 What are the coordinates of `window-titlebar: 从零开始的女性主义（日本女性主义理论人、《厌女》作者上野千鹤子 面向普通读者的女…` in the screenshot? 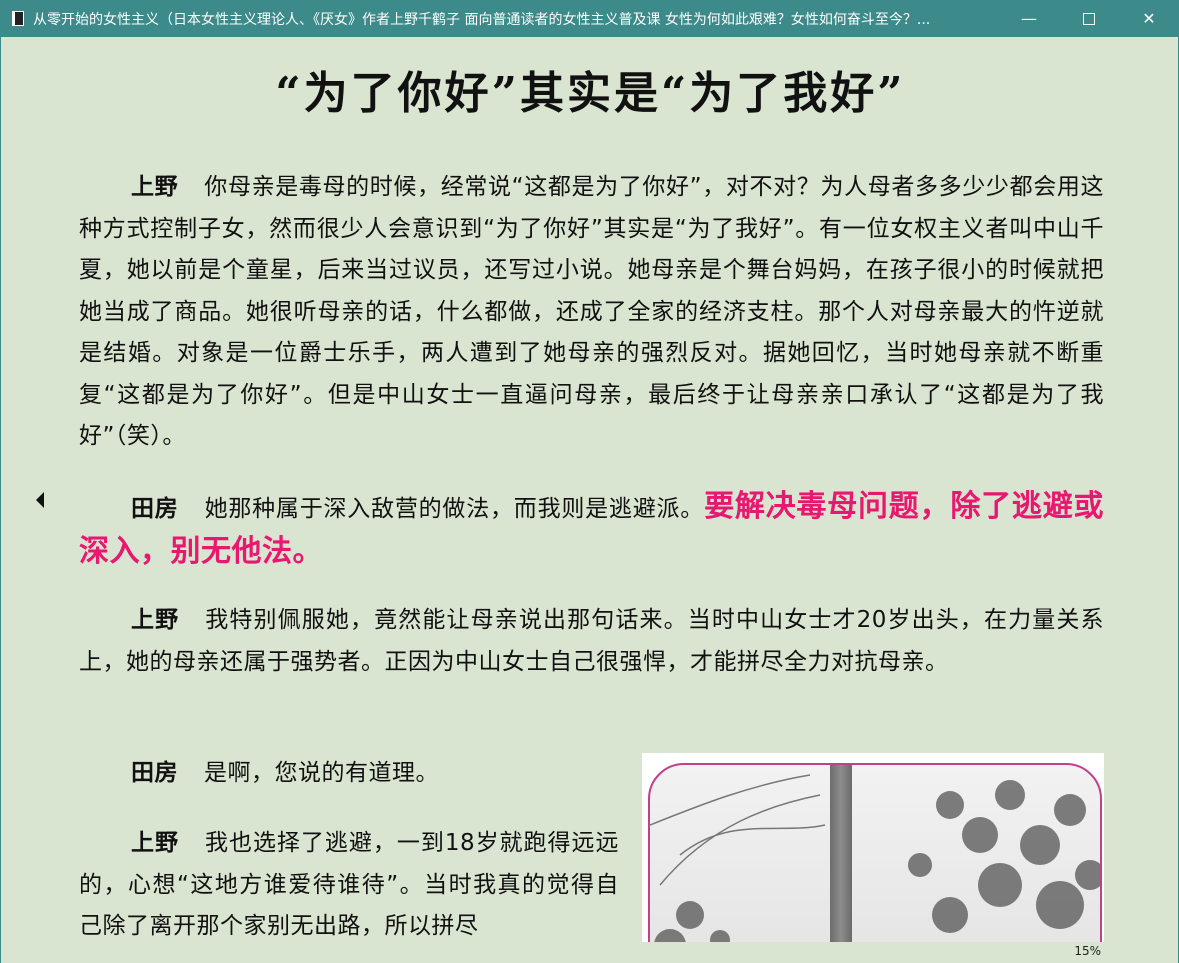 It's located at (589, 18).